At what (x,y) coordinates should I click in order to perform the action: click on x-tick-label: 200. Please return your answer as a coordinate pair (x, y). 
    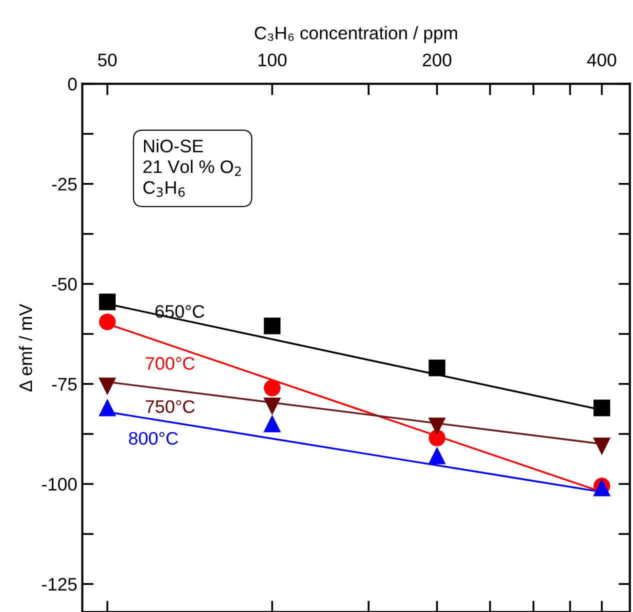
    Looking at the image, I should click on (437, 60).